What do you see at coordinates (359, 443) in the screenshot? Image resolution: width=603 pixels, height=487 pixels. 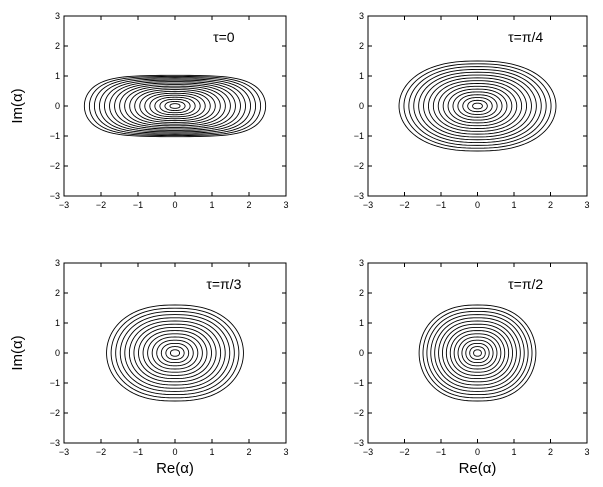 I see `y-tick-label: −3` at bounding box center [359, 443].